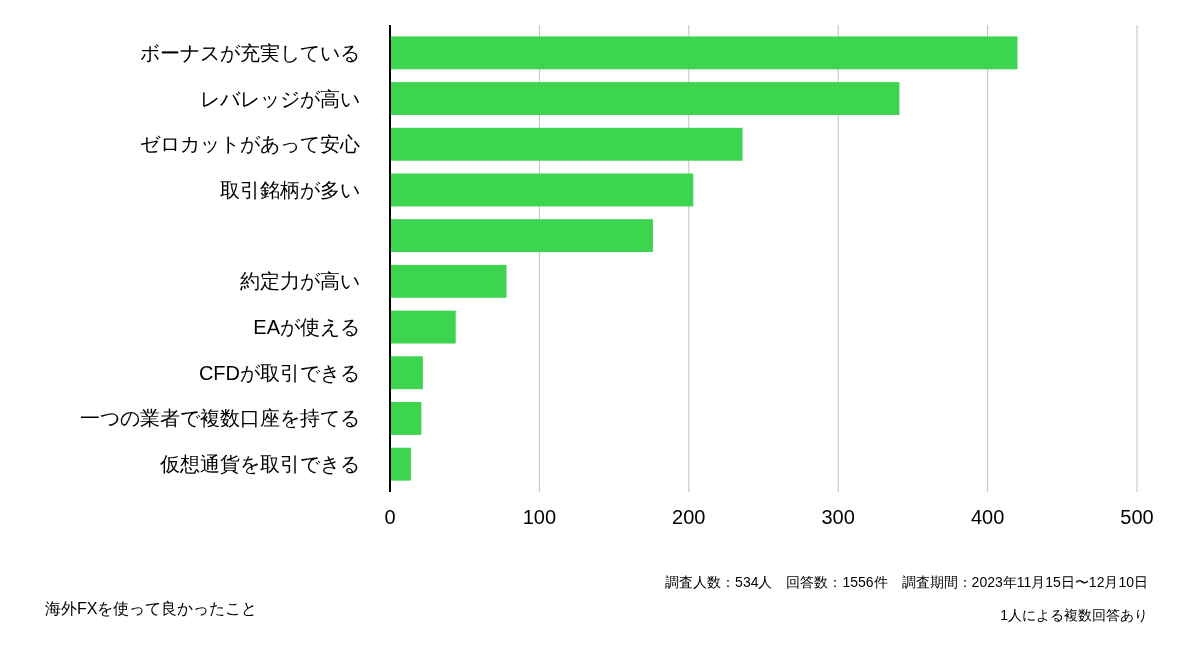  I want to click on x-tick-label: 500, so click(1137, 517).